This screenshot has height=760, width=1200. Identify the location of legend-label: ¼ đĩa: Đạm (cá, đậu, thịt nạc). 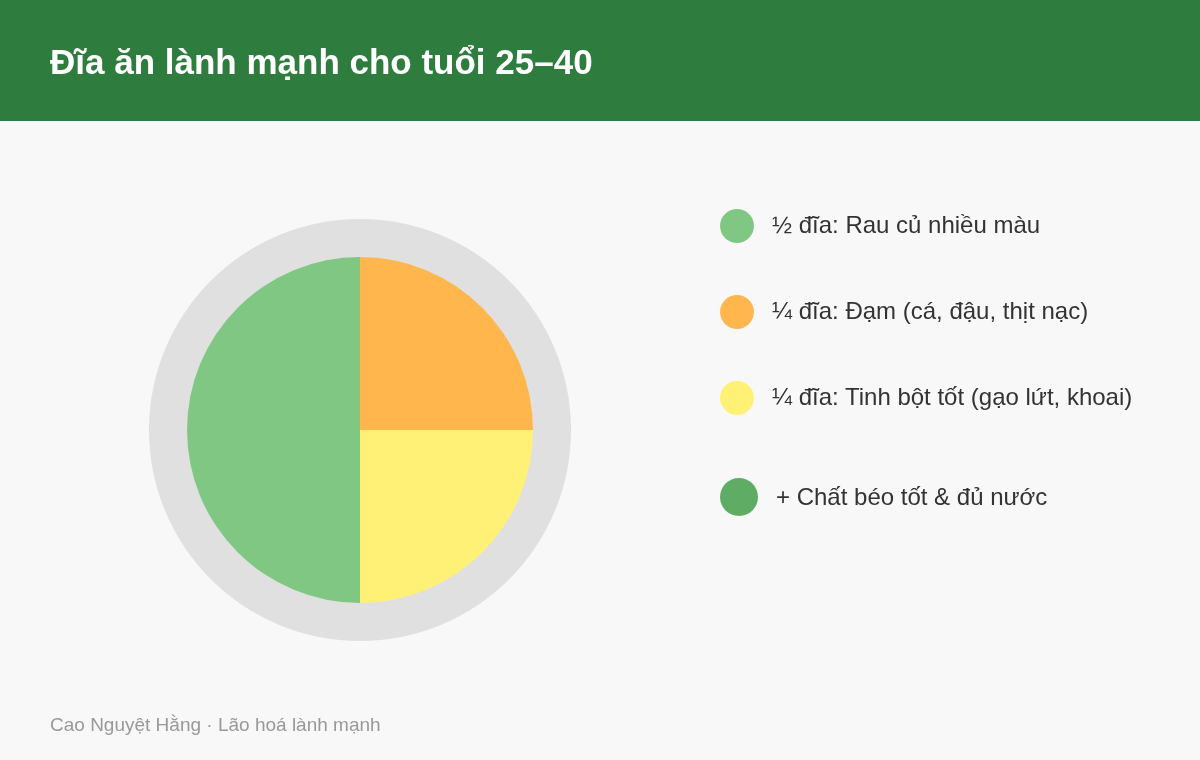
(930, 310).